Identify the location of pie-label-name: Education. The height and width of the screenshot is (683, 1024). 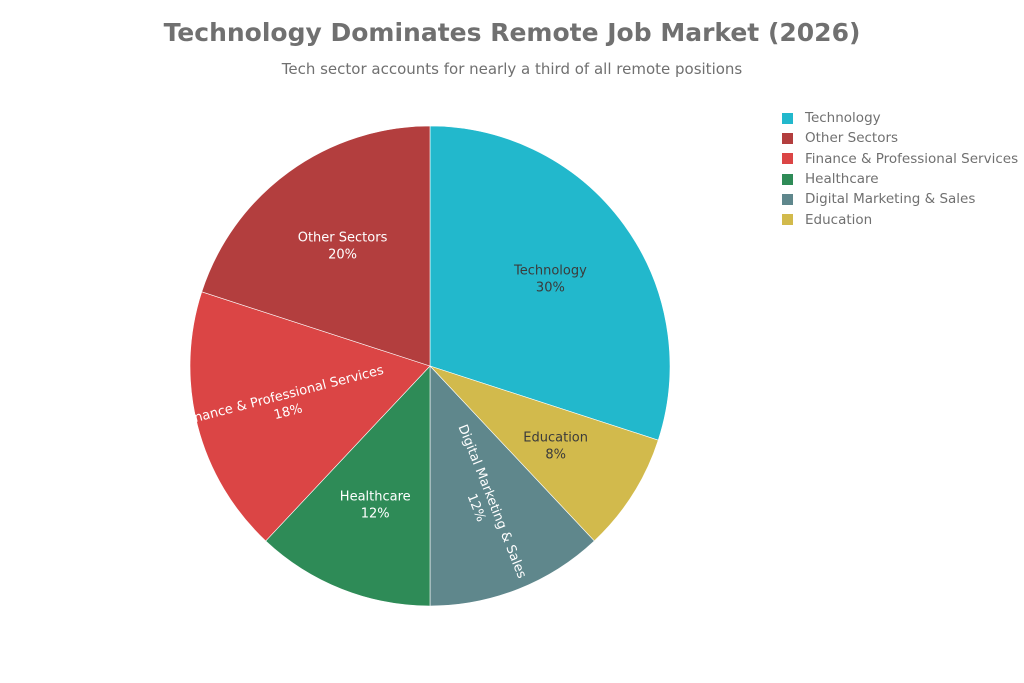
(555, 438).